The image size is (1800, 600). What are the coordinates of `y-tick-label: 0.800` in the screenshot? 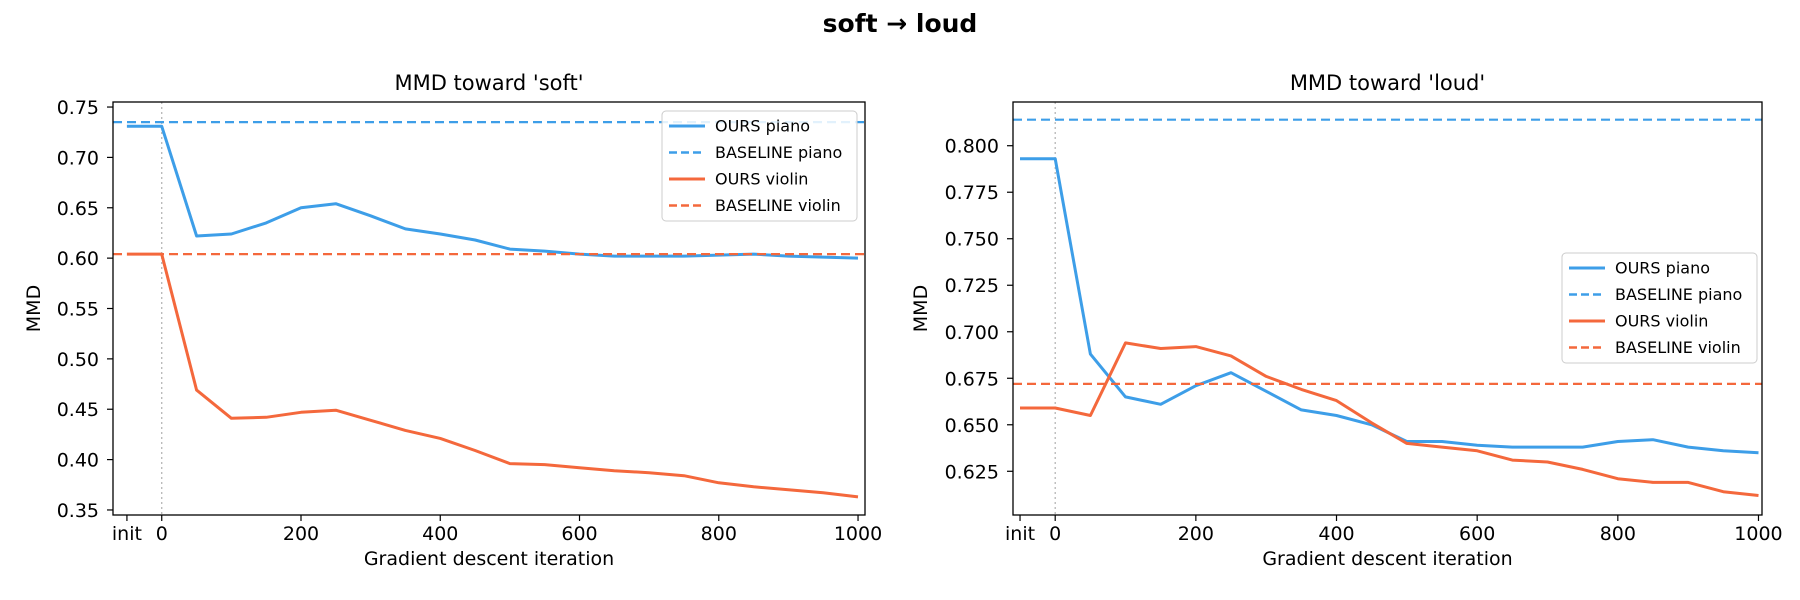 It's located at (972, 147).